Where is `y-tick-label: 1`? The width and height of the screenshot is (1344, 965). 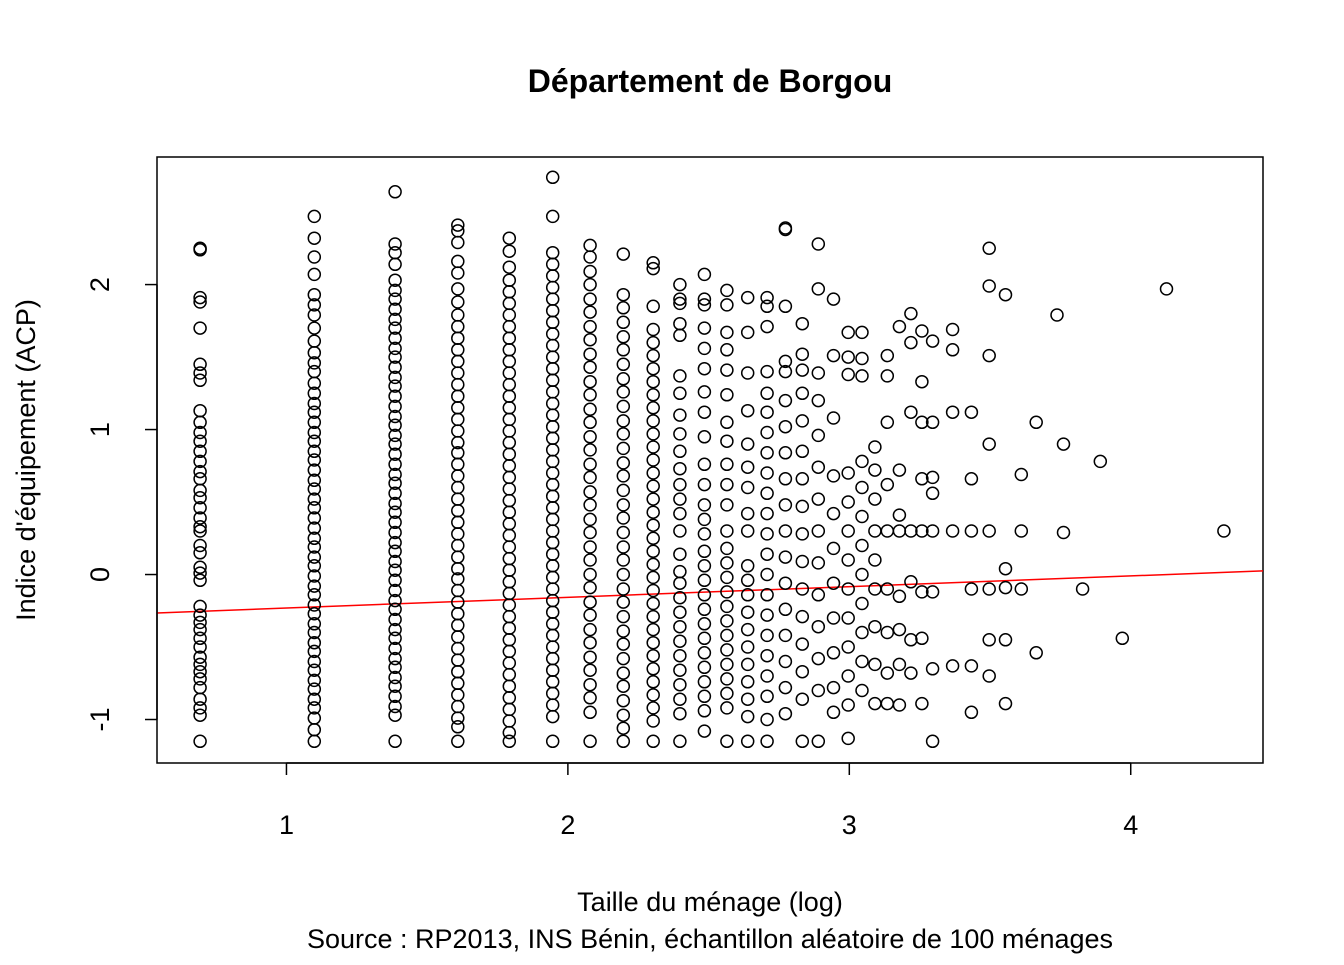
y-tick-label: 1 is located at coordinates (100, 429).